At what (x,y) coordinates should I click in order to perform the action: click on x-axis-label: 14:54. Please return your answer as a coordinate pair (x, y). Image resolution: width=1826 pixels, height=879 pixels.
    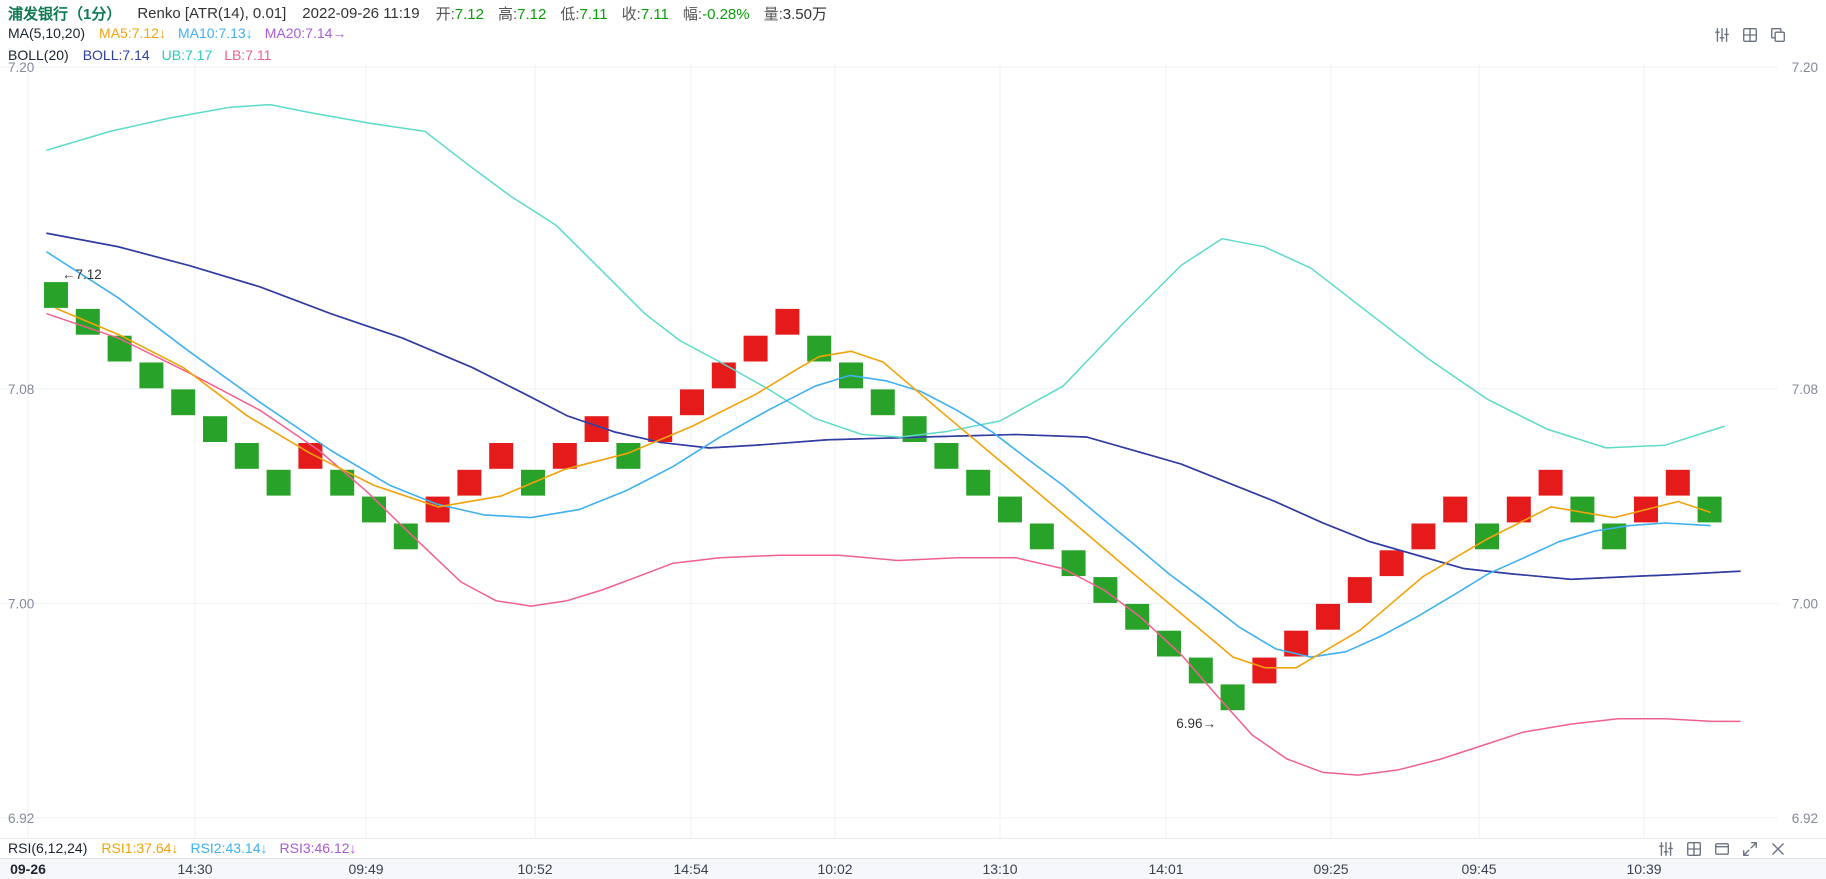
    Looking at the image, I should click on (691, 869).